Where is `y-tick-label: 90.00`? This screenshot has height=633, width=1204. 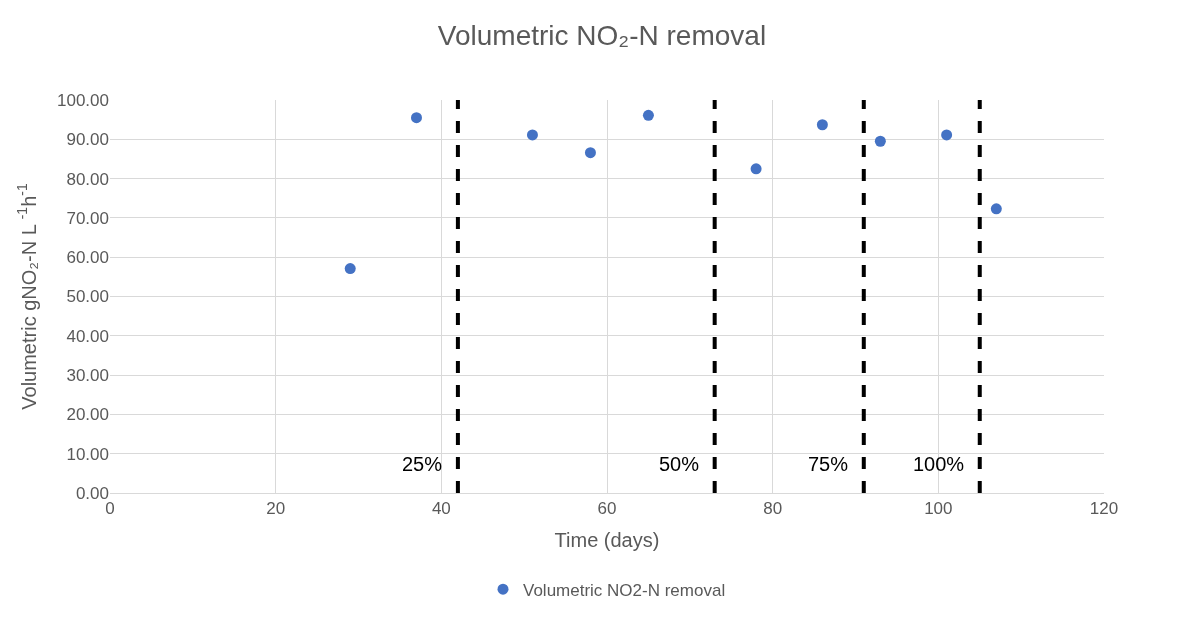 y-tick-label: 90.00 is located at coordinates (87, 140).